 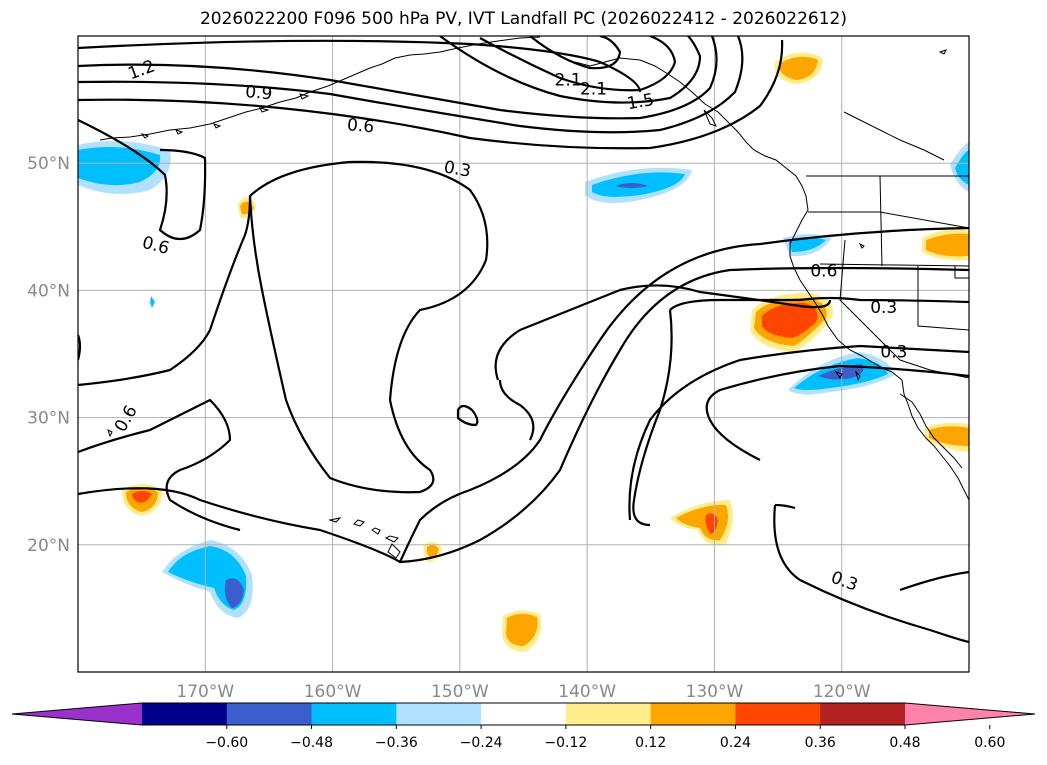 I want to click on colorbar-extend-min, so click(x=77, y=714).